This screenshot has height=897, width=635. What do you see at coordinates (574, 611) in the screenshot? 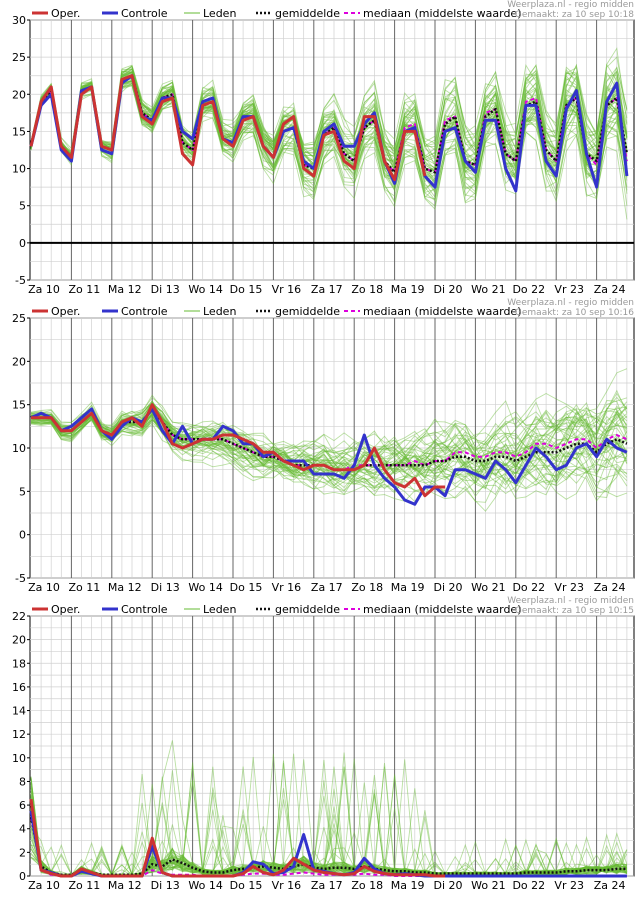
I see `credit-timestamp: Gemaakt: za 10 sep 10:15` at bounding box center [574, 611].